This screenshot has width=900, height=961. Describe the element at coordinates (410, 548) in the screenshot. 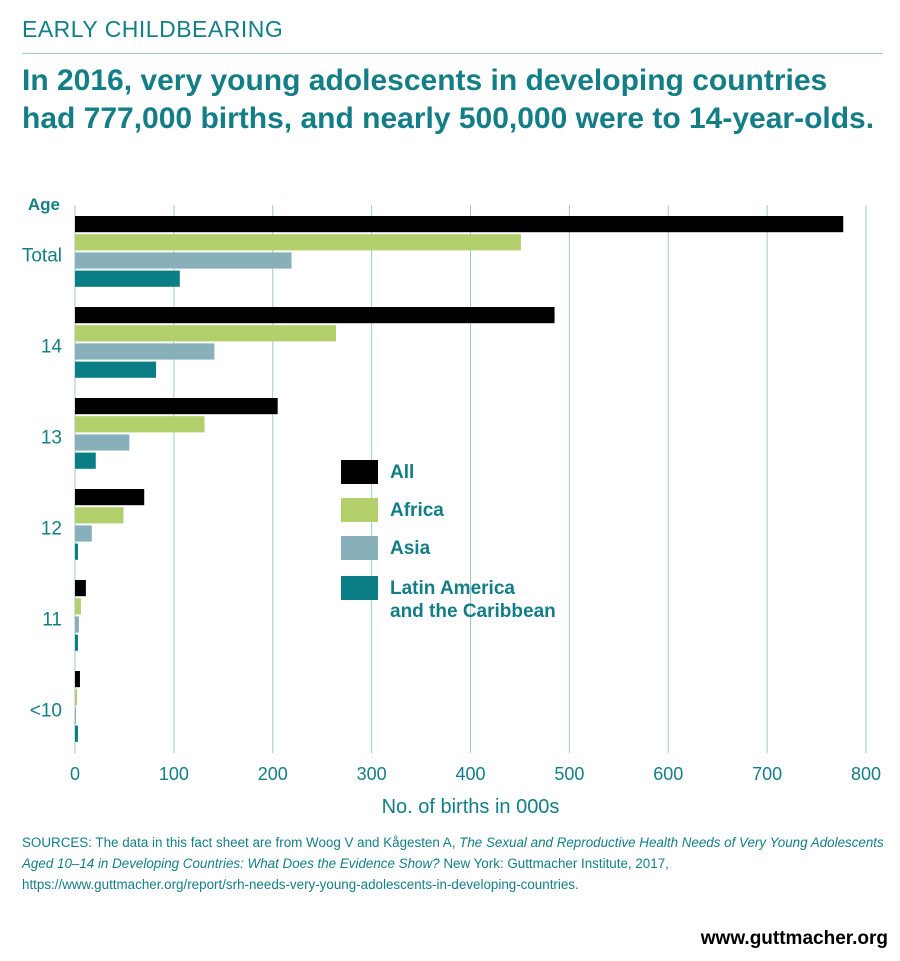

I see `legend-label: Asia` at that location.